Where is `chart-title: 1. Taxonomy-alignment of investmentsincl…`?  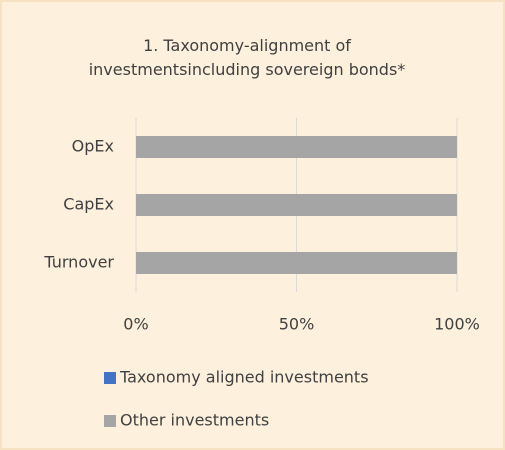
chart-title: 1. Taxonomy-alignment of investmentsincl… is located at coordinates (247, 57).